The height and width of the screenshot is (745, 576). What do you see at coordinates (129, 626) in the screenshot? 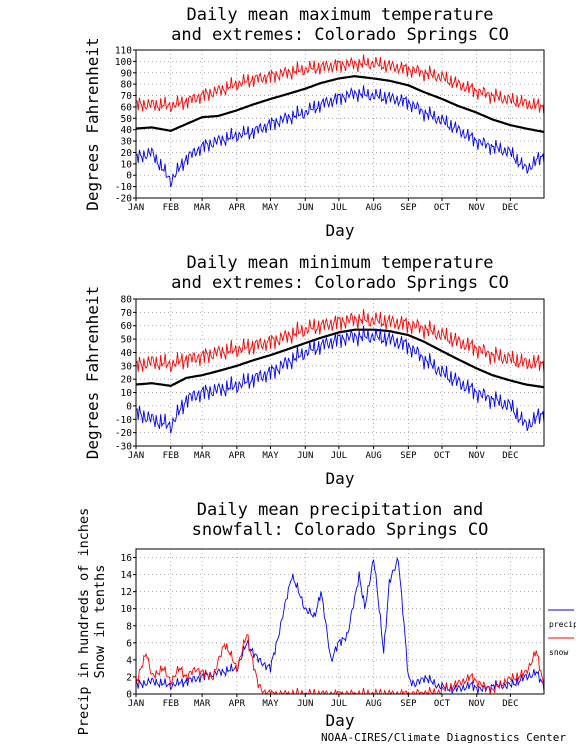
I see `y-tick-label: 8` at bounding box center [129, 626].